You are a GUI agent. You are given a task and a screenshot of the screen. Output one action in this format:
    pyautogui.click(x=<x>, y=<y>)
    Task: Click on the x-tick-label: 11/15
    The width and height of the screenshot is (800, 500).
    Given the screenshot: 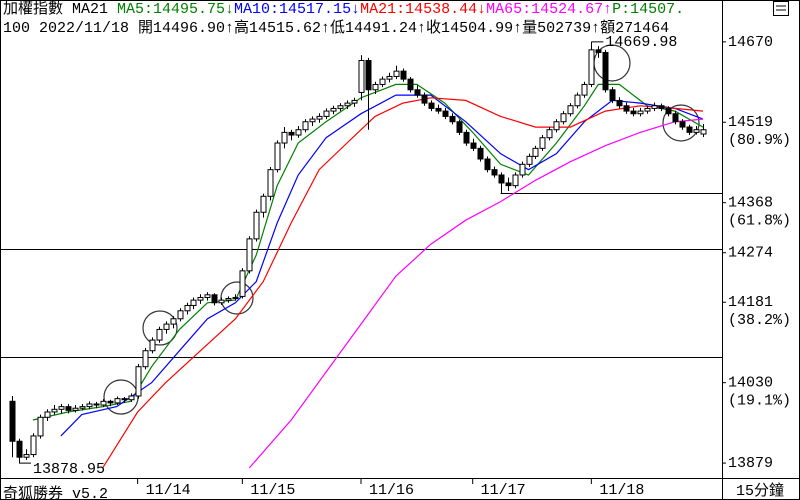 What is the action you would take?
    pyautogui.click(x=272, y=490)
    